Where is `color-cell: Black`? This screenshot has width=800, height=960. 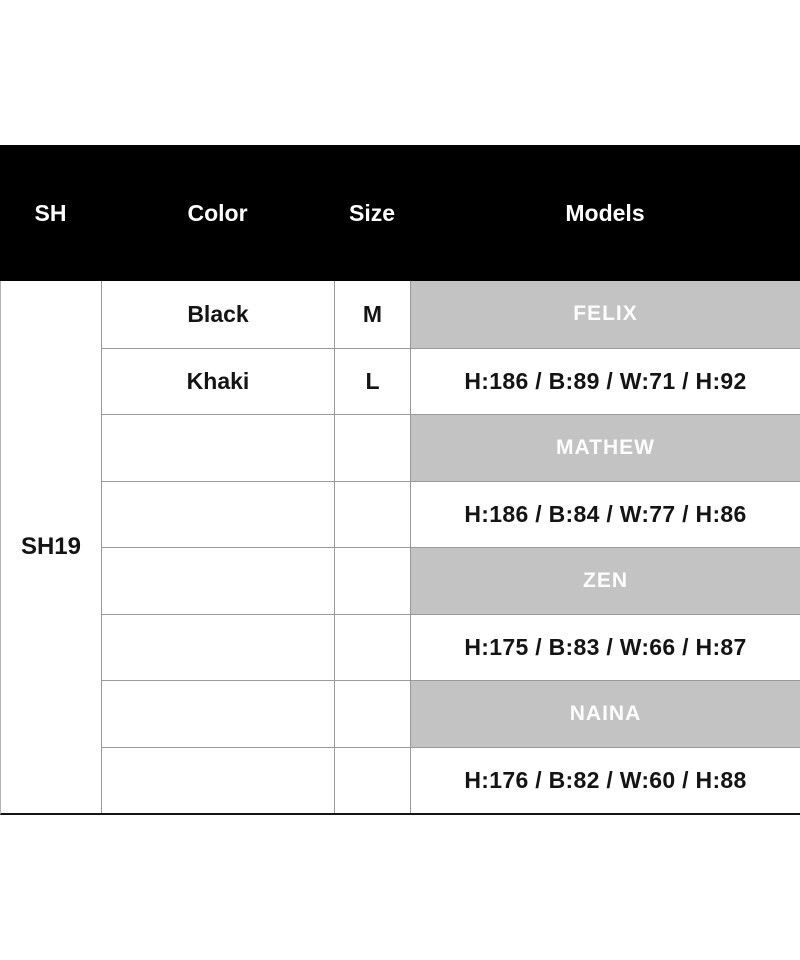
color-cell: Black is located at coordinates (217, 314).